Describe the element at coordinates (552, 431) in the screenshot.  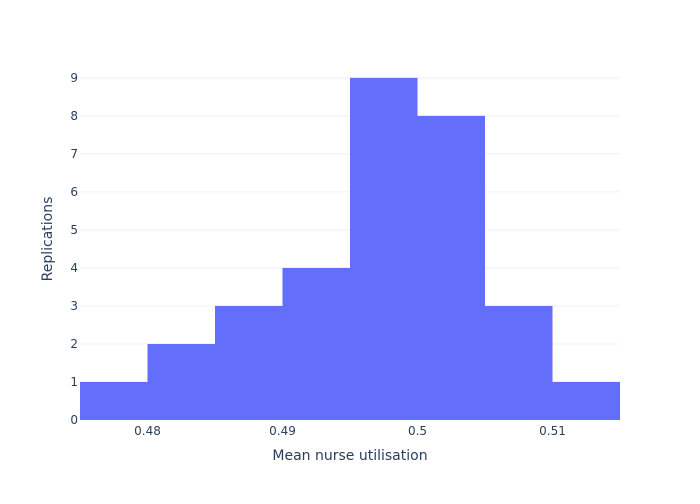
I see `x-tick-label: 0.51` at that location.